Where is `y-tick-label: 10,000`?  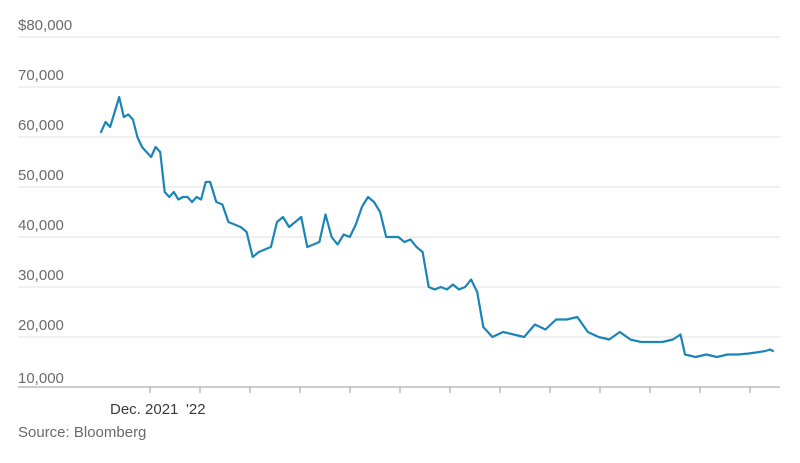 y-tick-label: 10,000 is located at coordinates (41, 378).